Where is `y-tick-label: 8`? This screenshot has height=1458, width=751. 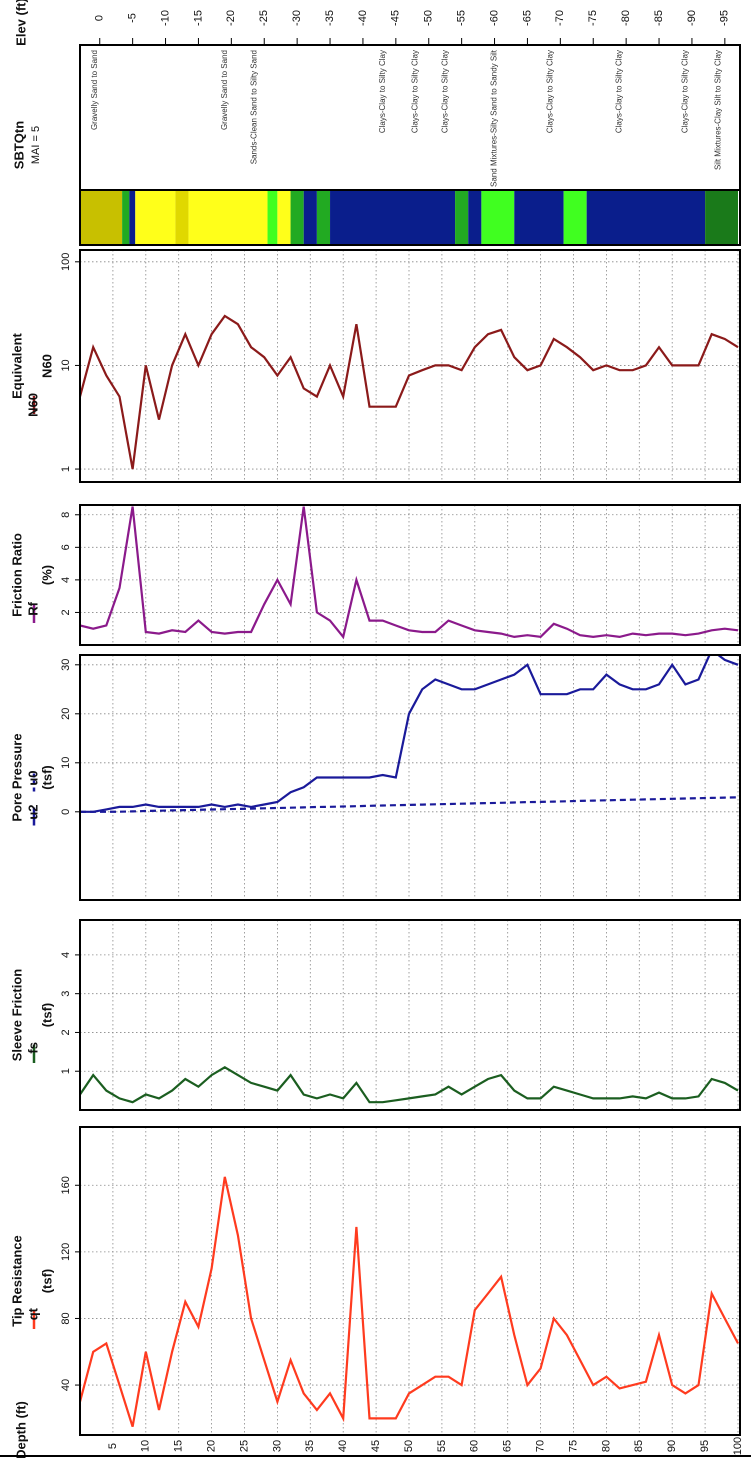 y-tick-label: 8 is located at coordinates (66, 515).